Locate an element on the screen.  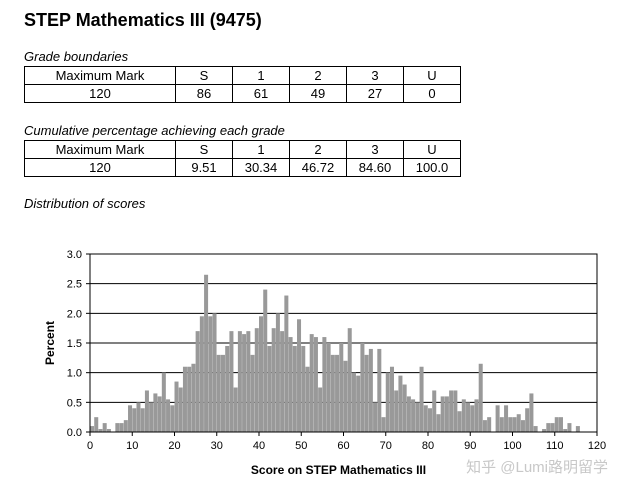
table-cell: 120 is located at coordinates (100, 167).